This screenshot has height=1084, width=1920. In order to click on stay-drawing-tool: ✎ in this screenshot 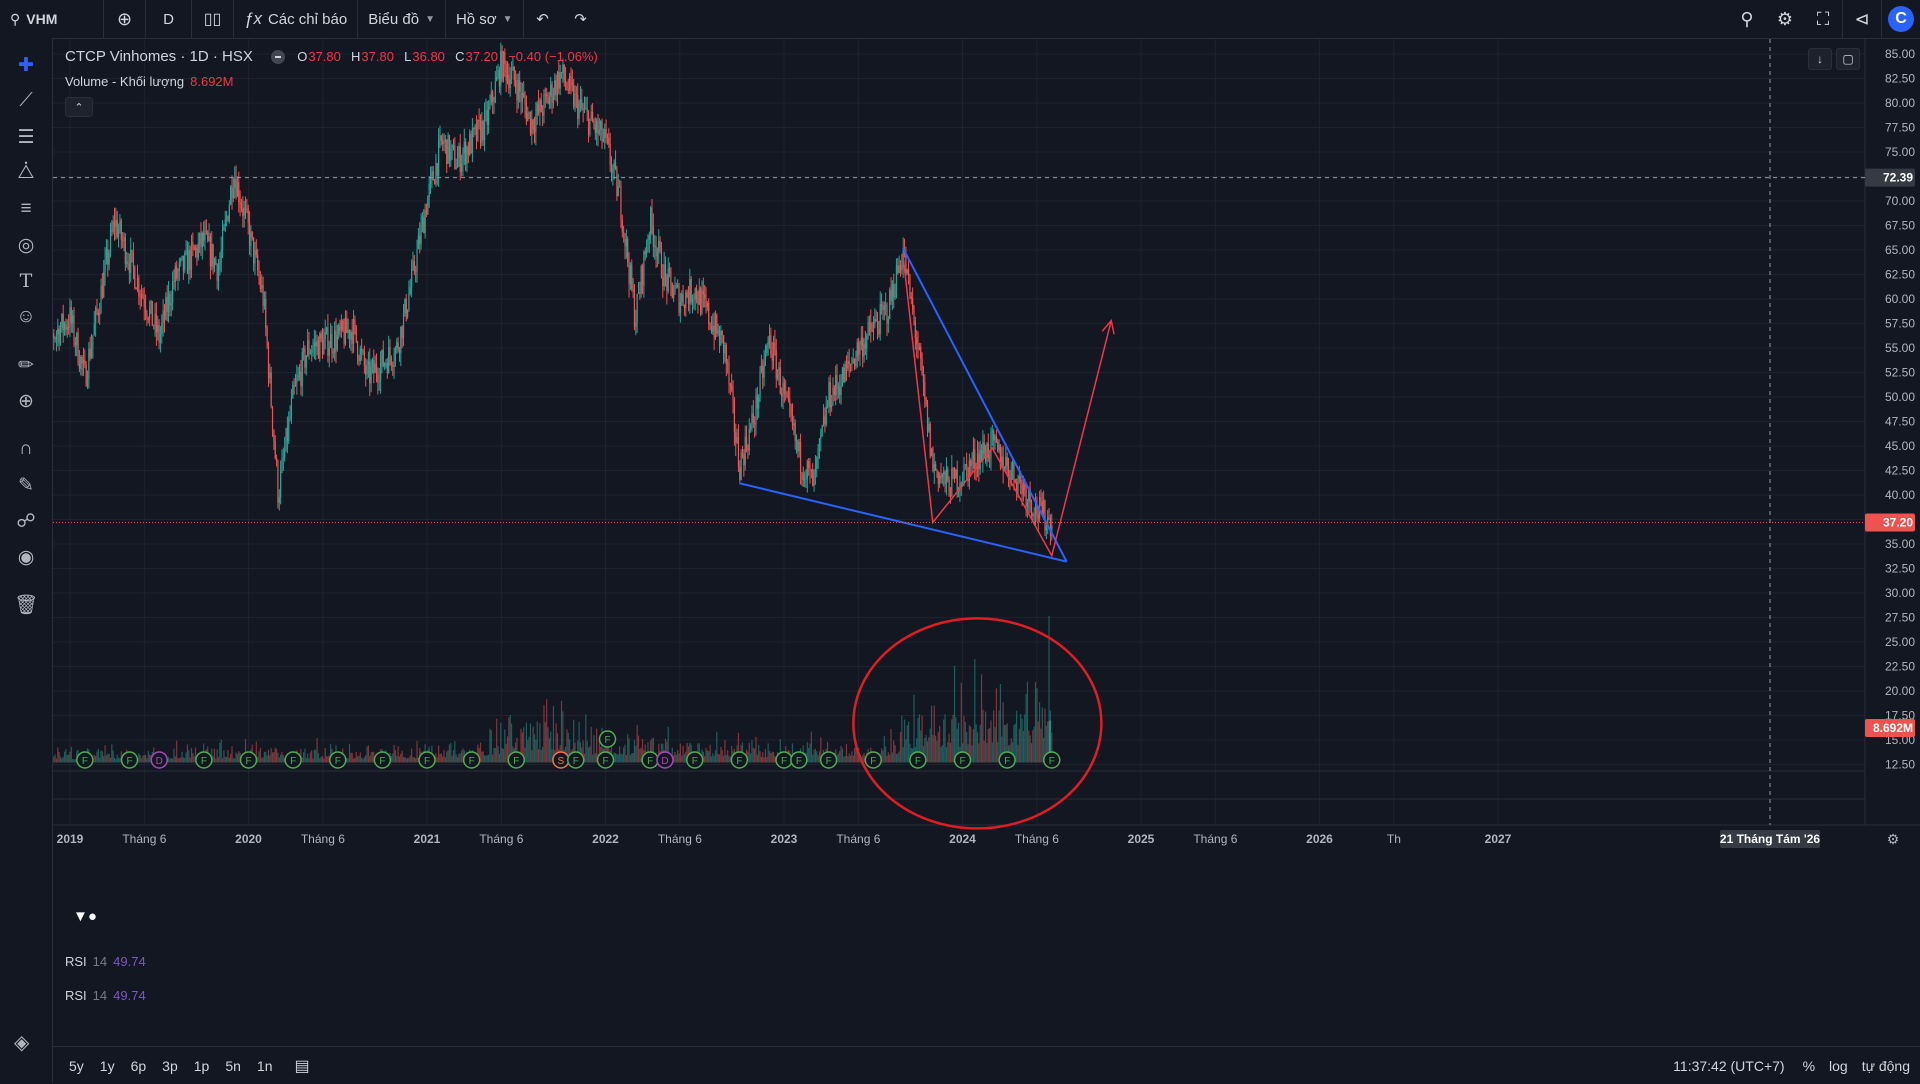, I will do `click(26, 485)`.